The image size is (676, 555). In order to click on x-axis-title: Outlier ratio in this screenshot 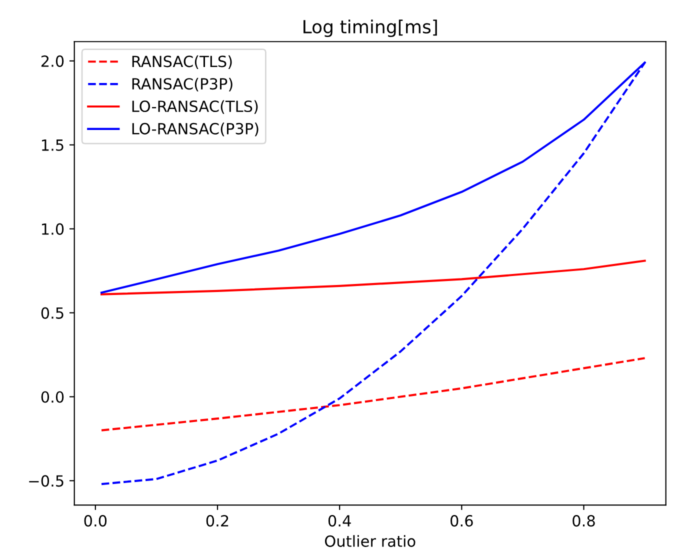, I will do `click(370, 541)`.